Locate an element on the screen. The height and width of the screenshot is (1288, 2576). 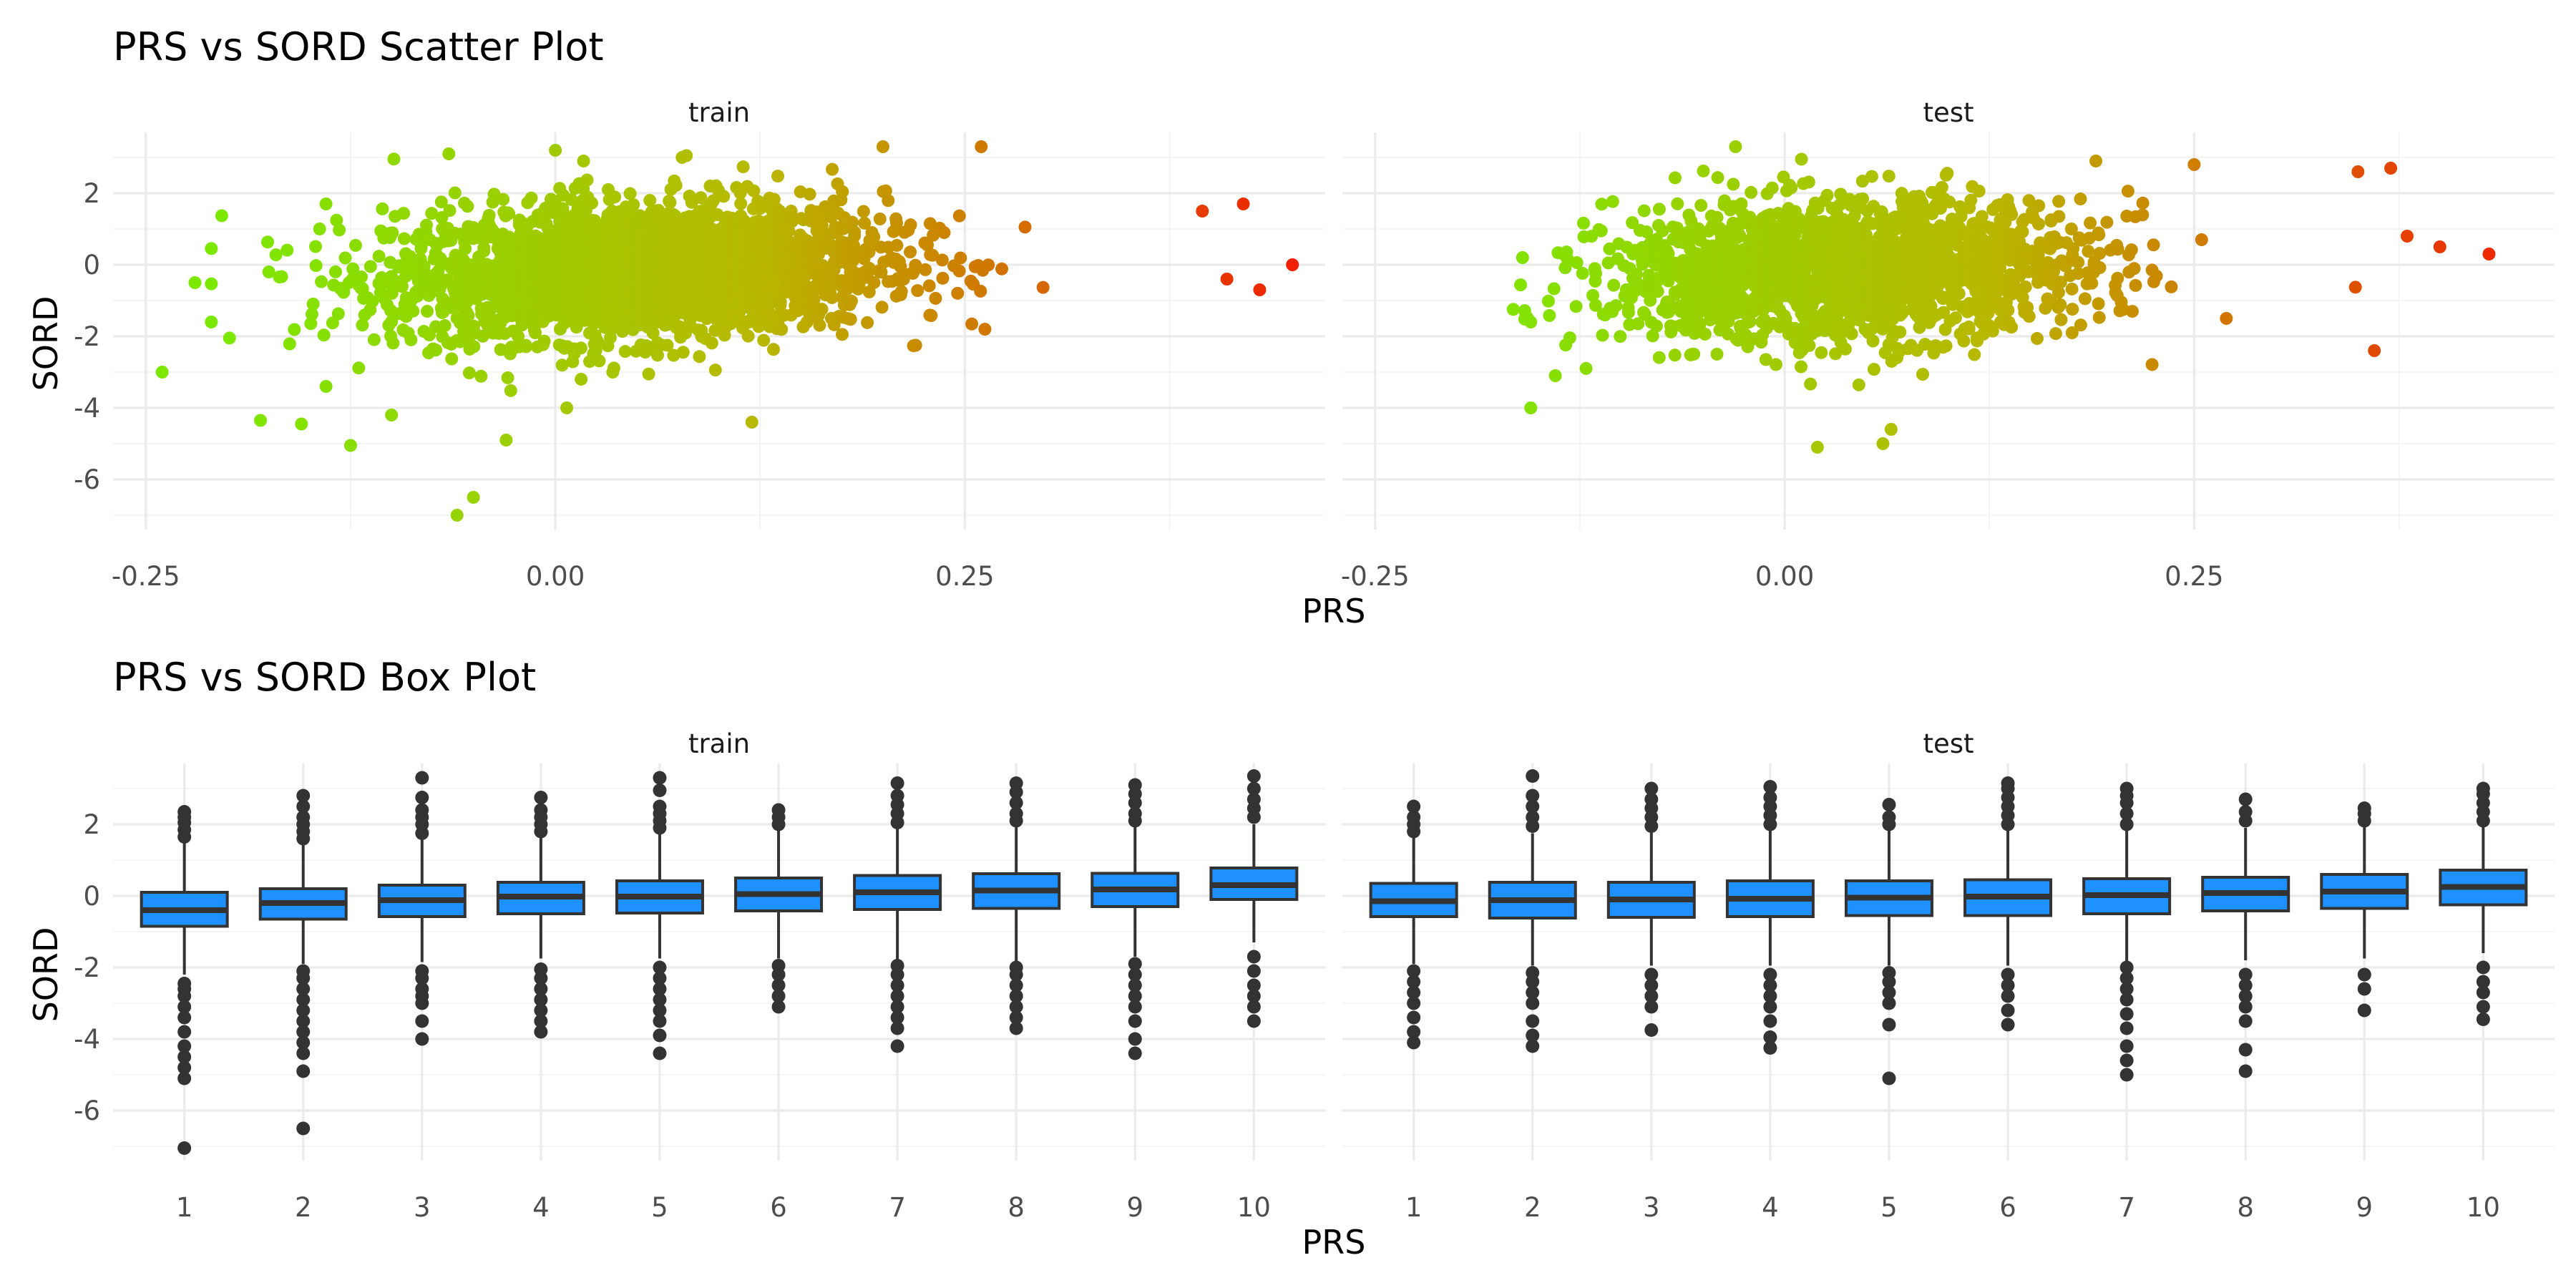
box-x-tick-label: 9 is located at coordinates (1135, 1207).